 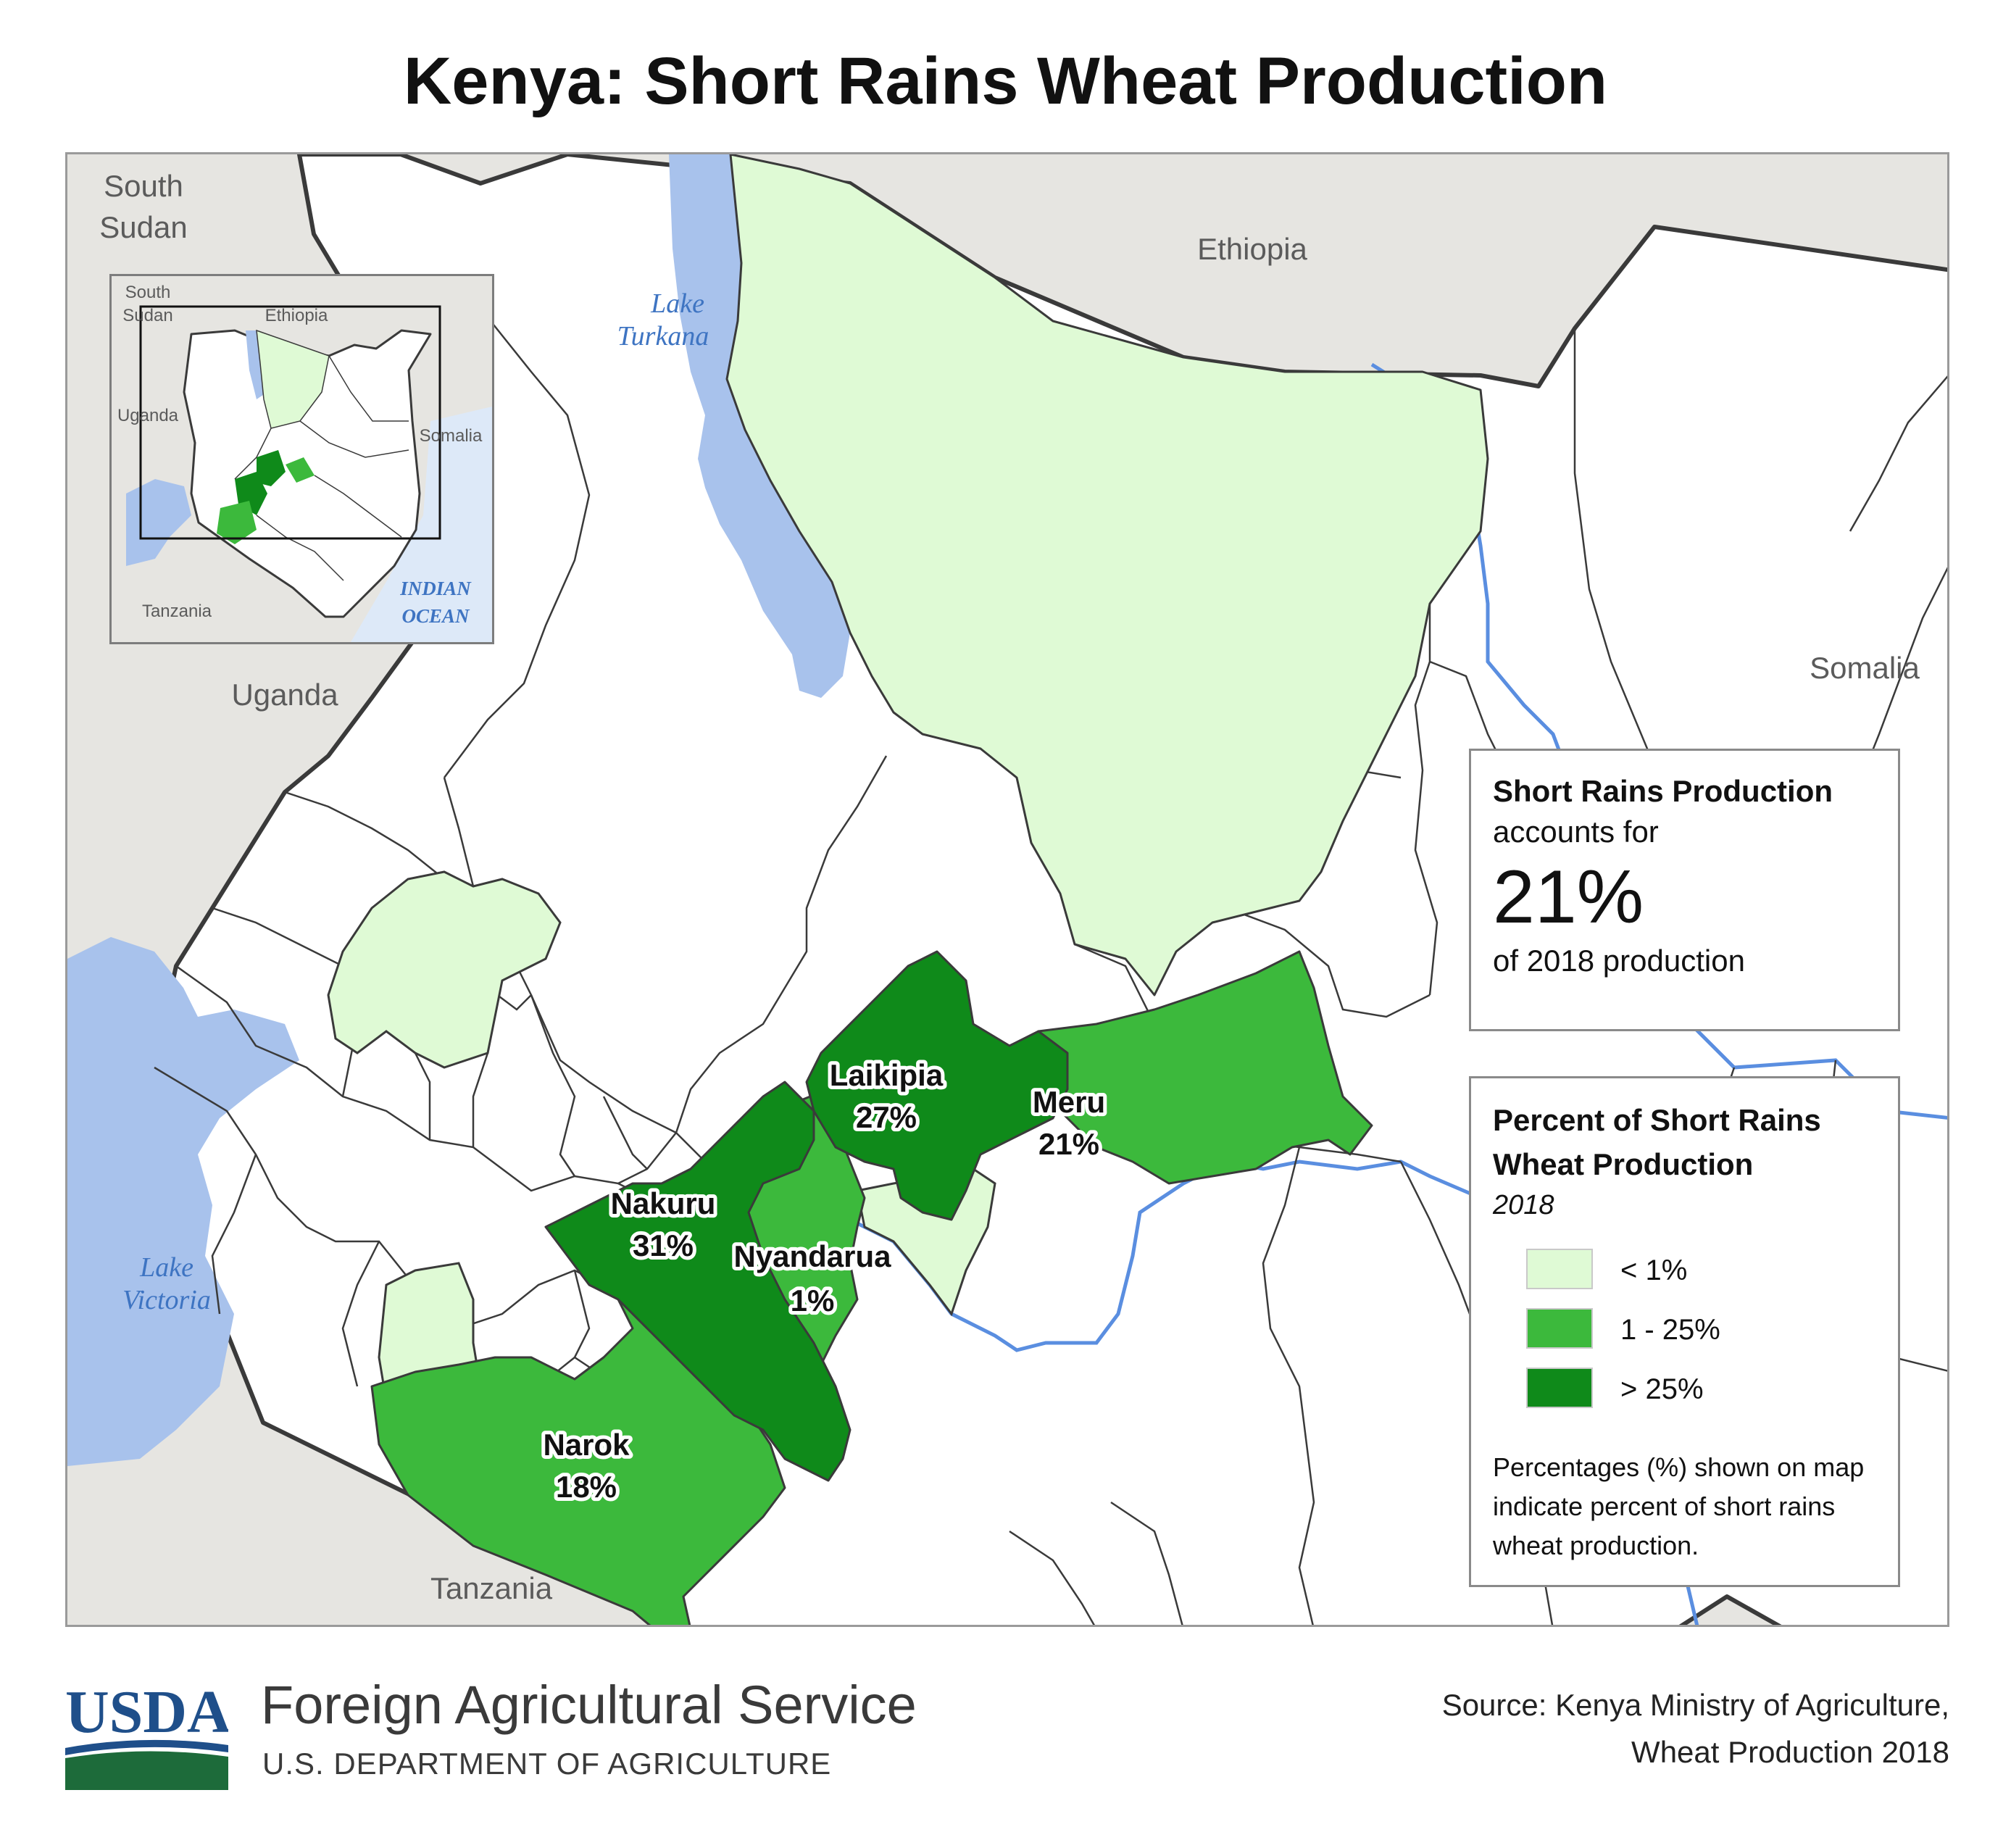 What do you see at coordinates (1559, 1388) in the screenshot?
I see `legend-swatch-high` at bounding box center [1559, 1388].